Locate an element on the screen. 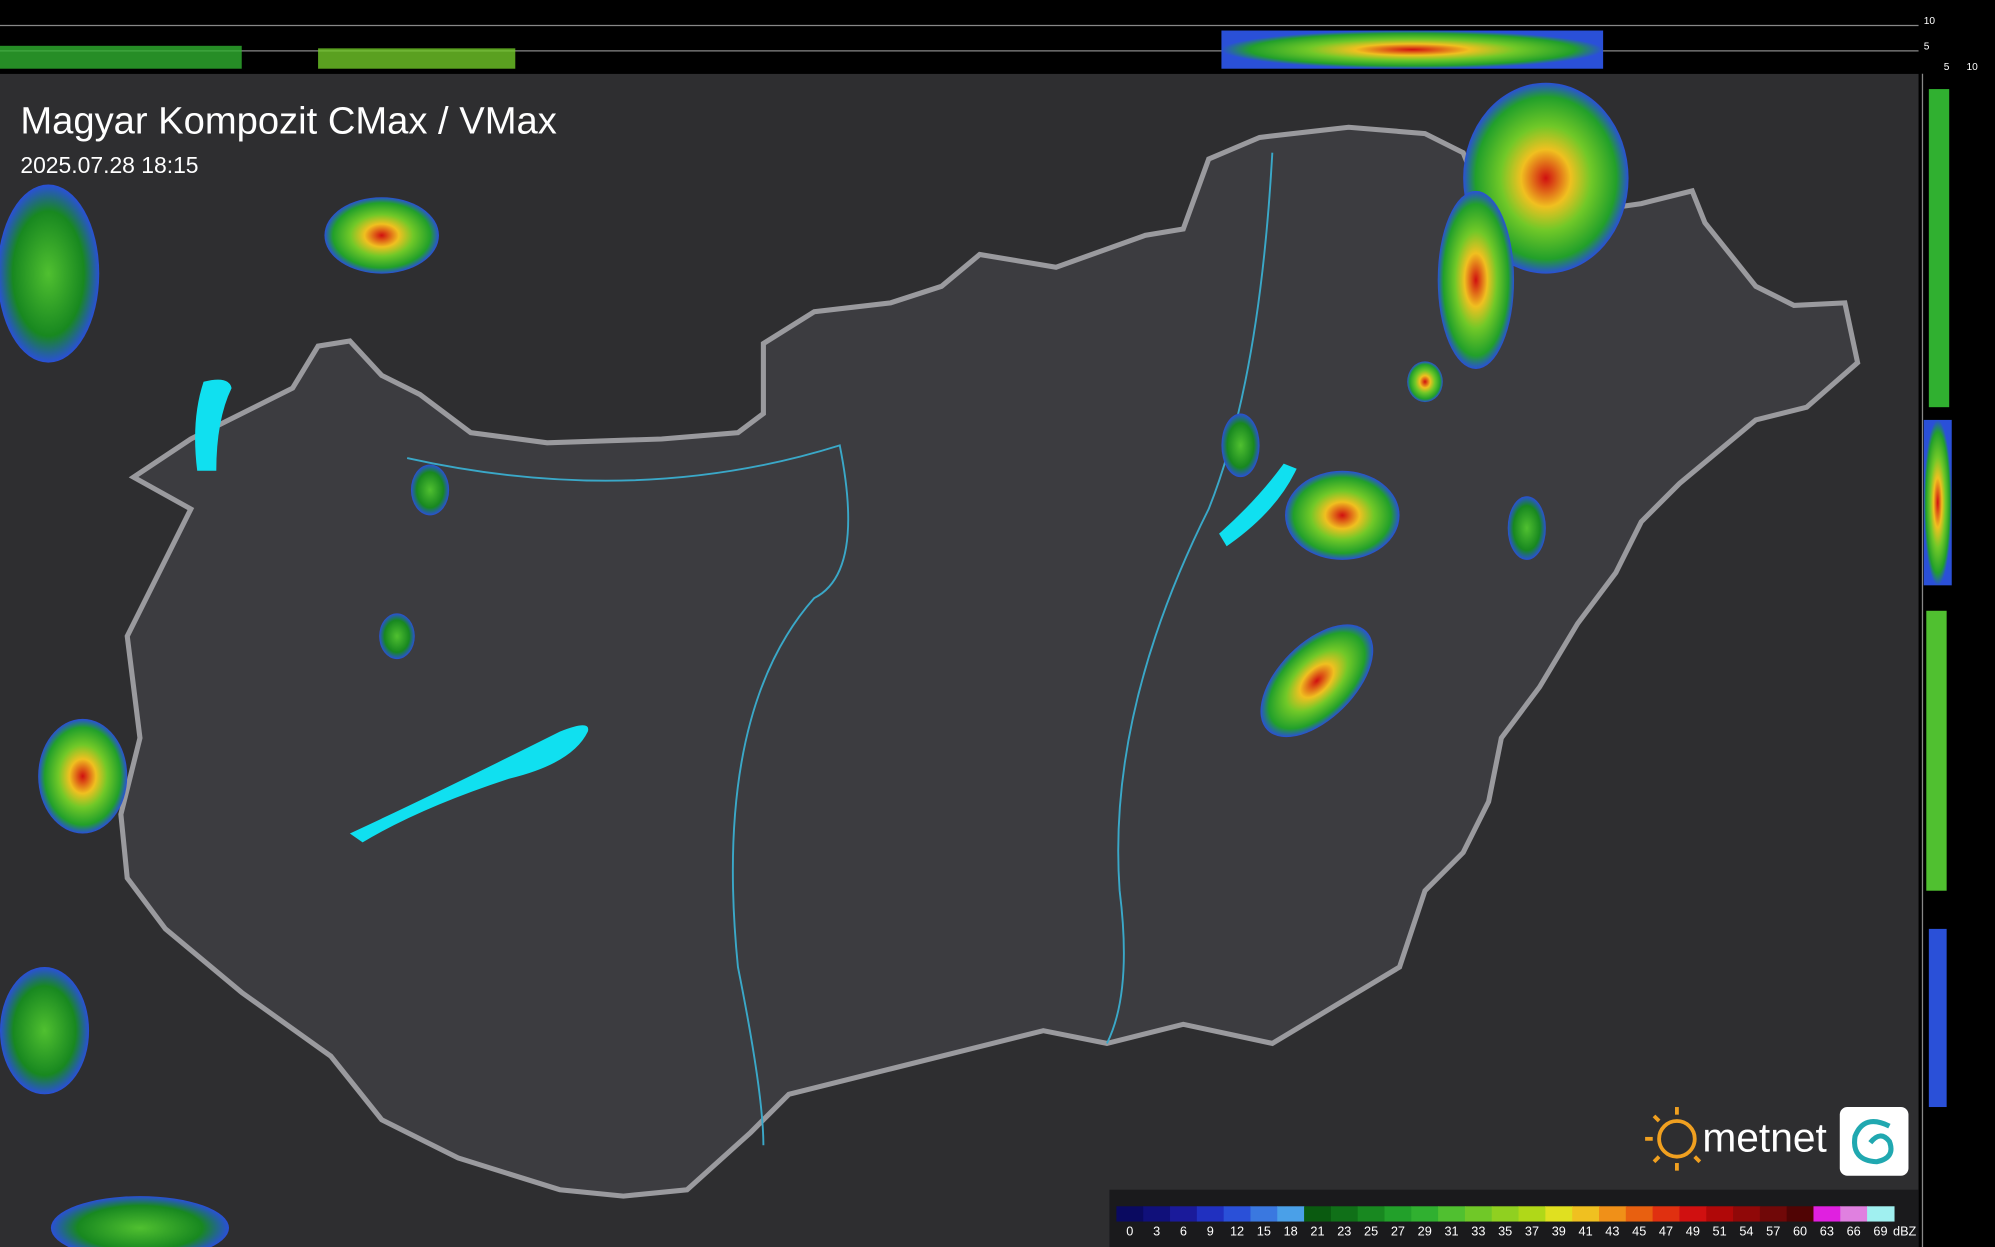 Image resolution: width=1995 pixels, height=1247 pixels. lake-tisza is located at coordinates (1258, 505).